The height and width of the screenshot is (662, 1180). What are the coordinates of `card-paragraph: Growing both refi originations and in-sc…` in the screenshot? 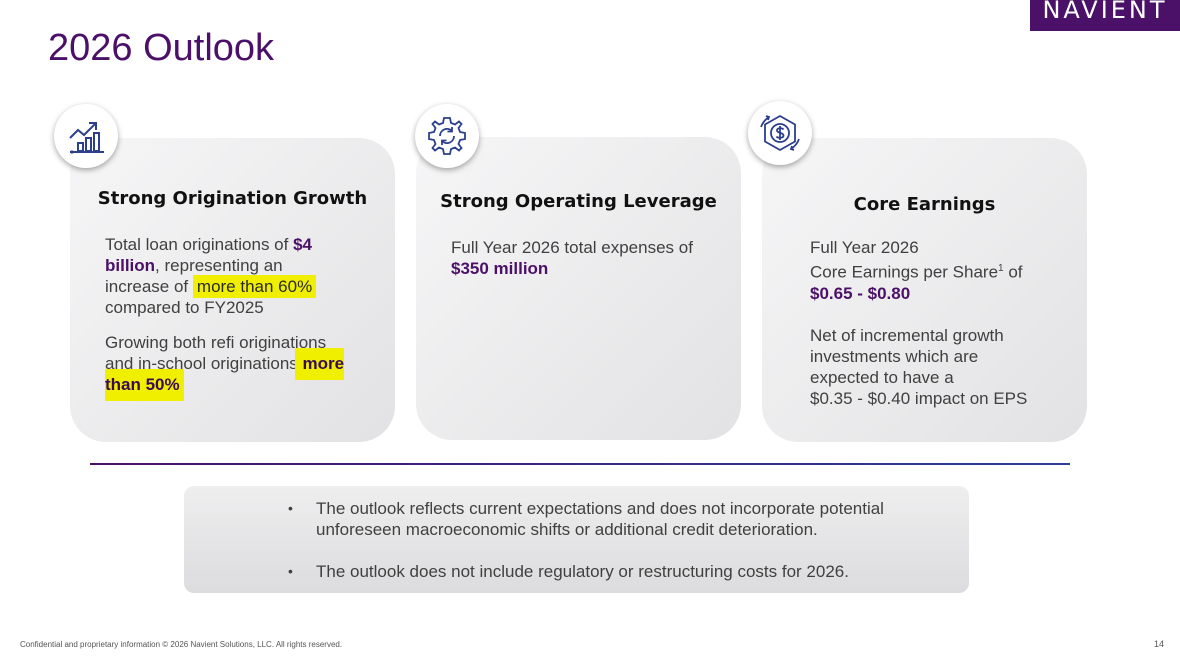 It's located at (227, 366).